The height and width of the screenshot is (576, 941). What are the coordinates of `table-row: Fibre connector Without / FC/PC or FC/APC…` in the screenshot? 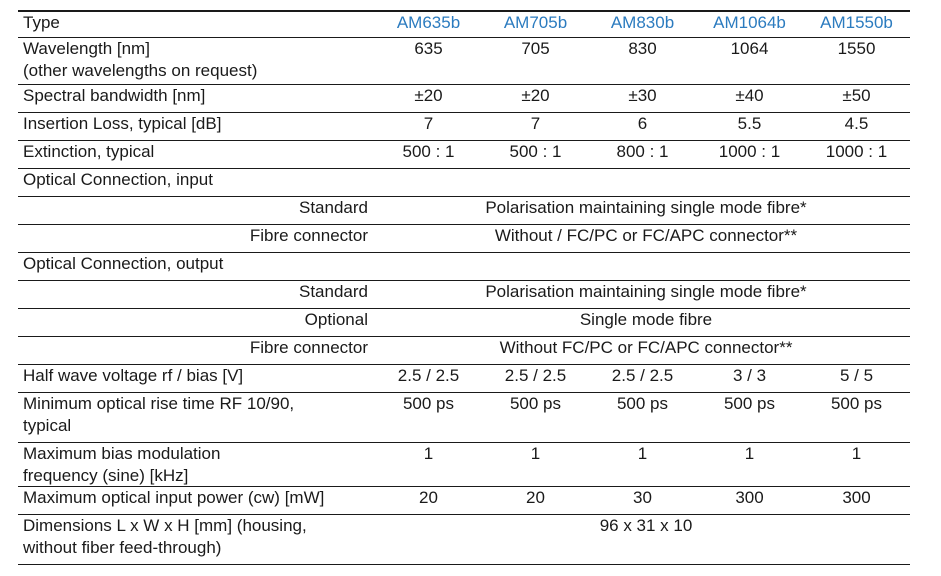 It's located at (464, 239).